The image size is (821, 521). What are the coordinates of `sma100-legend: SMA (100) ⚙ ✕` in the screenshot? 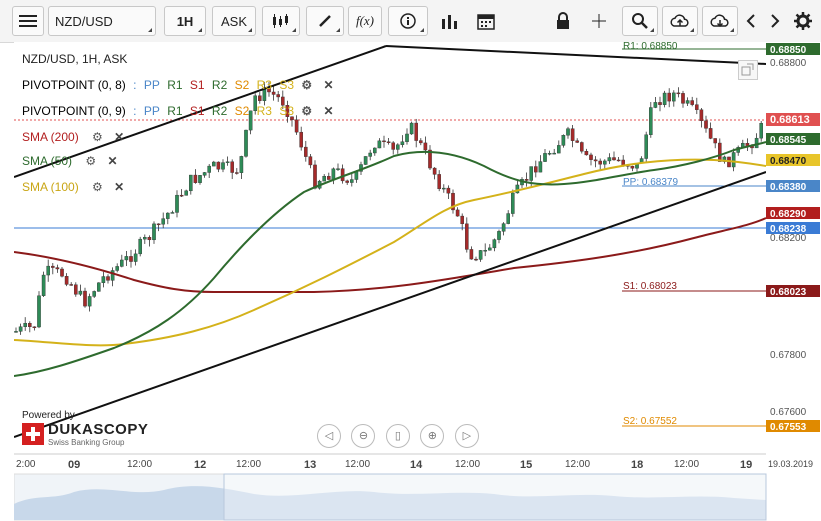 It's located at (75, 187).